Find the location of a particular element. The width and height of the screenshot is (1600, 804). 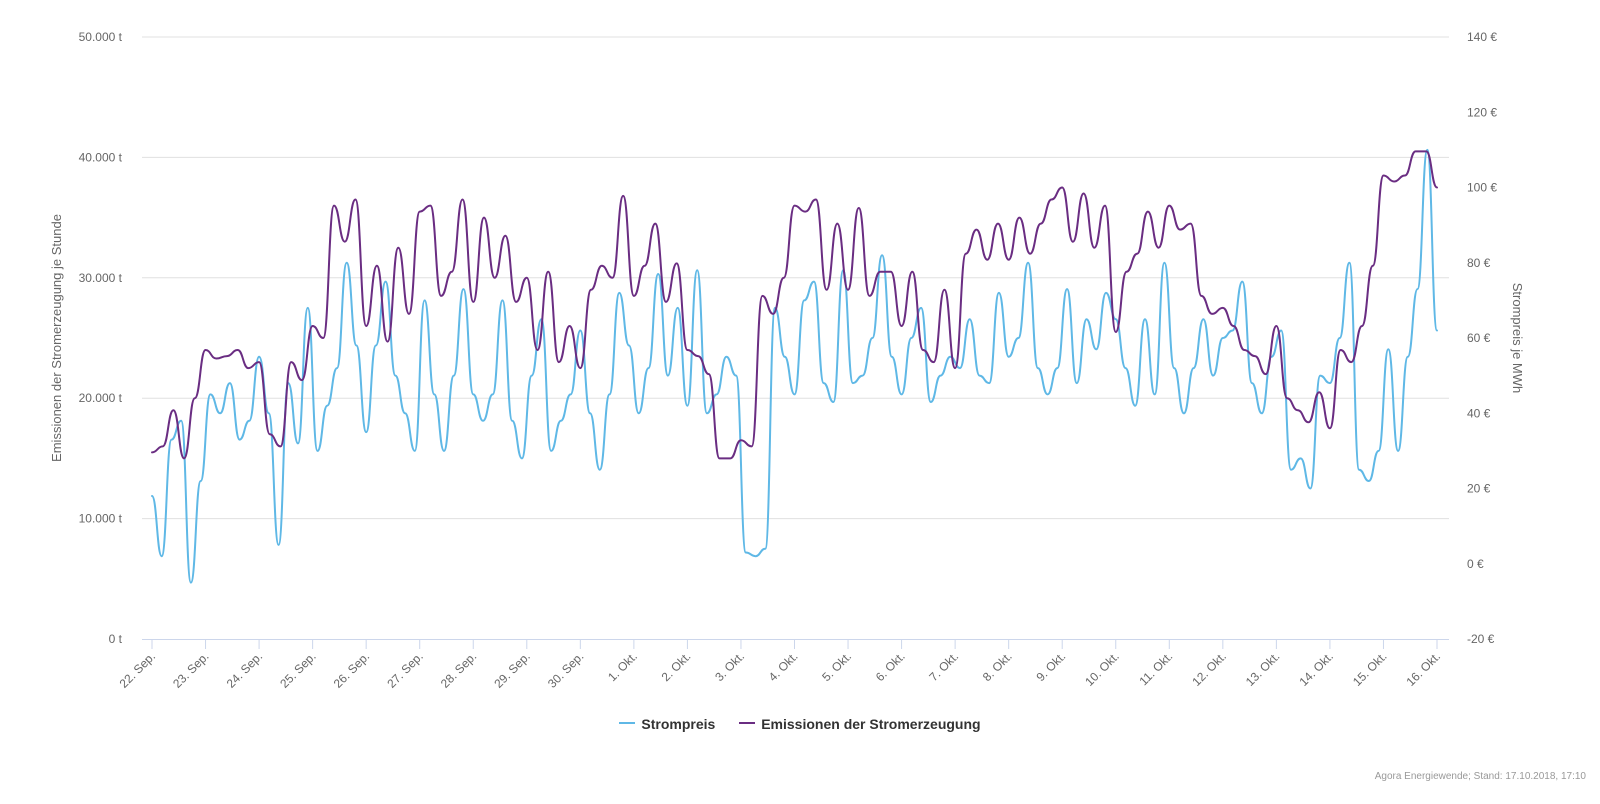

x-tick-label: 25. Sep. is located at coordinates (298, 670).